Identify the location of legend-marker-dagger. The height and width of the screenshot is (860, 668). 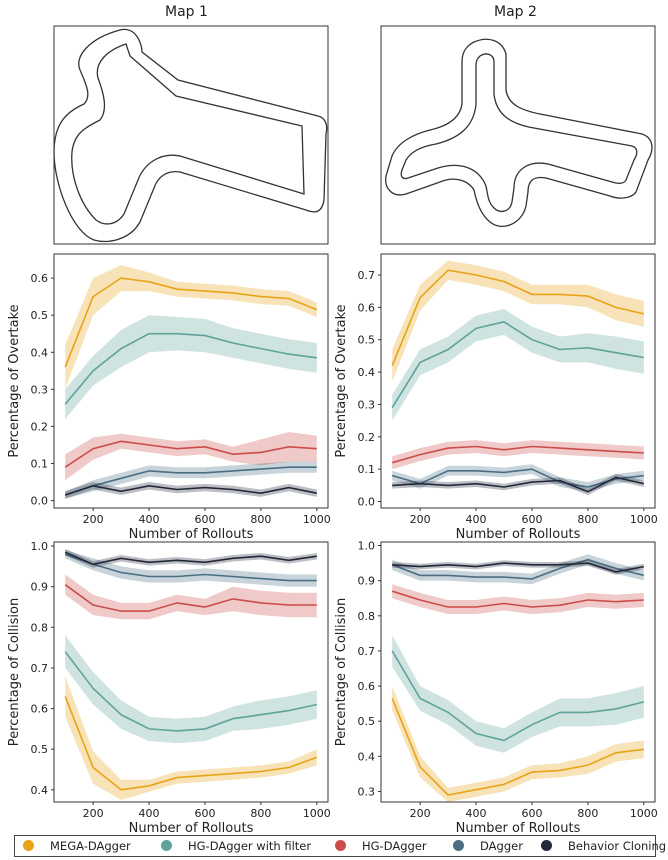
(458, 845).